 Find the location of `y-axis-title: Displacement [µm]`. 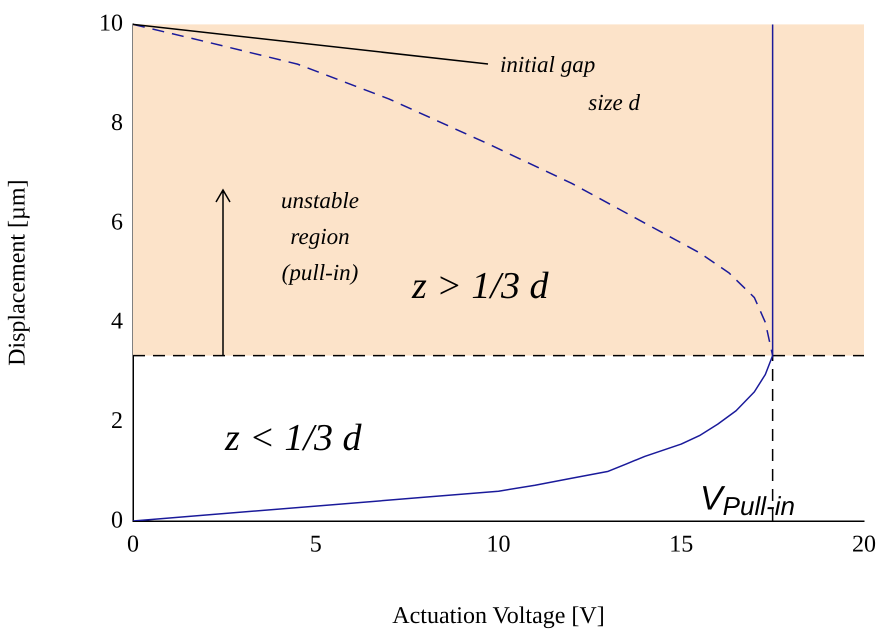

y-axis-title: Displacement [µm] is located at coordinates (17, 272).